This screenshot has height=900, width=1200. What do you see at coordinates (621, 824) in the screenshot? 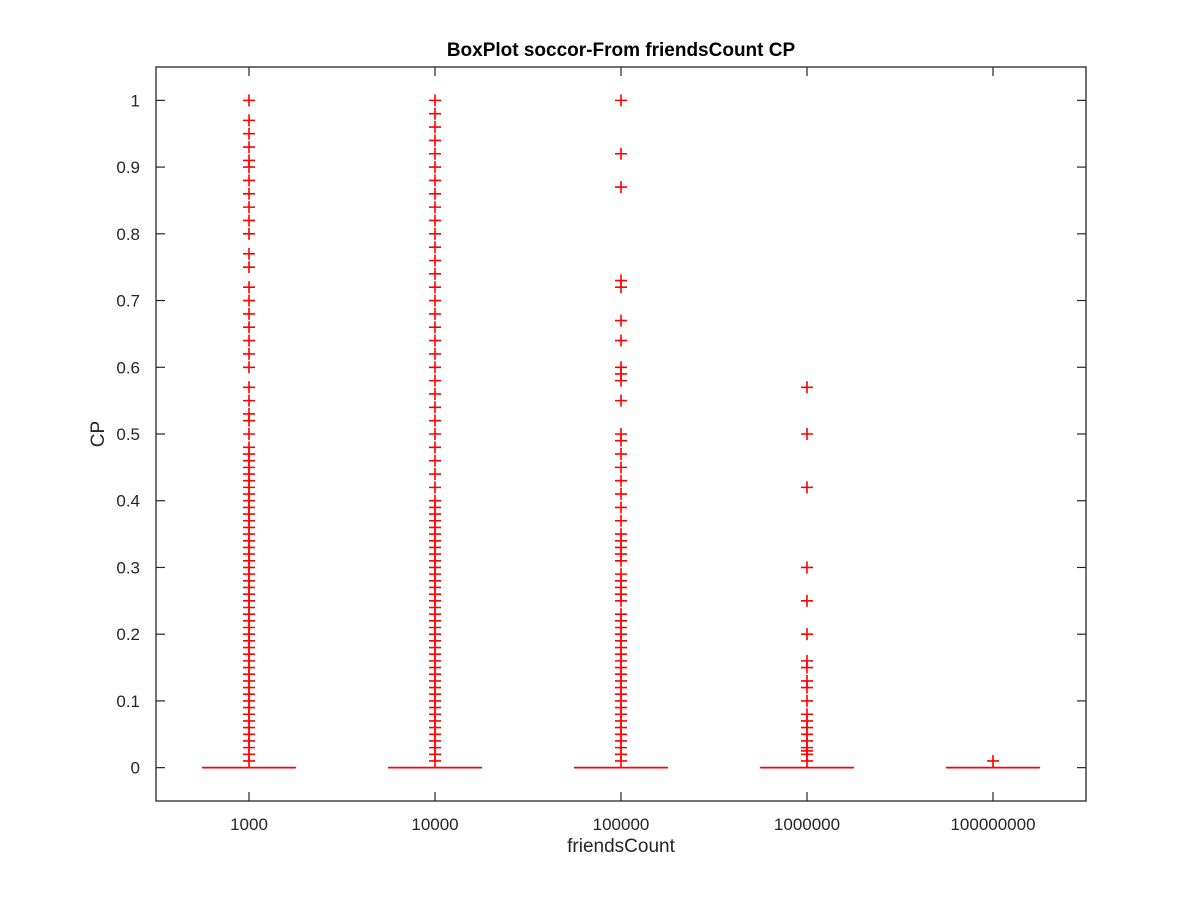
I see `x-tick-label: 100000` at bounding box center [621, 824].